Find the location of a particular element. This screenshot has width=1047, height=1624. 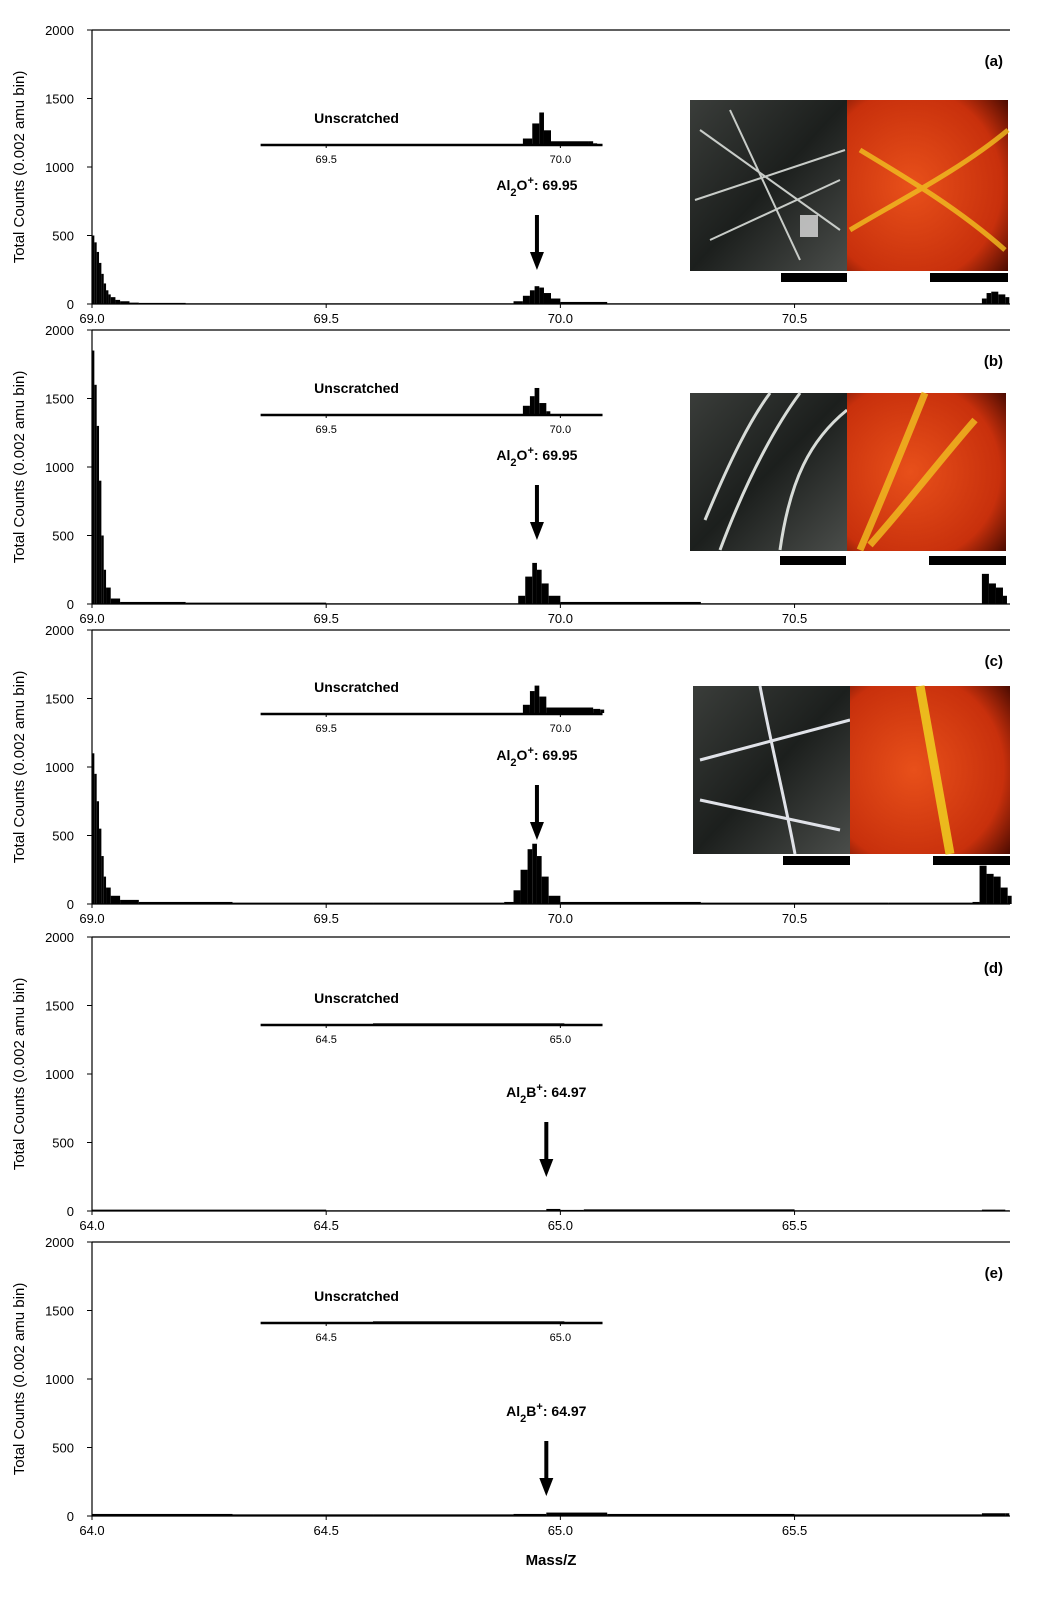

x-tick-label: 65.0 is located at coordinates (560, 1225).